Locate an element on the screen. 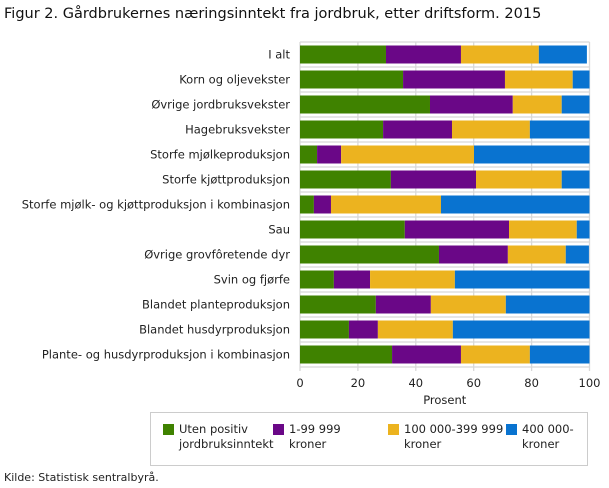 The width and height of the screenshot is (609, 488). x-tick-label: 60 is located at coordinates (473, 383).